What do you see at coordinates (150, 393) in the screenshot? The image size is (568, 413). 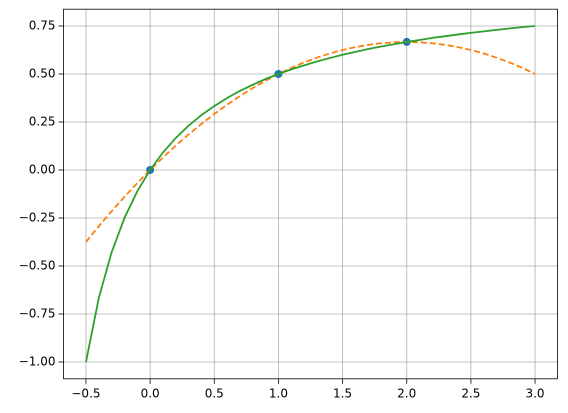 I see `x-tick-label: 0.0` at bounding box center [150, 393].